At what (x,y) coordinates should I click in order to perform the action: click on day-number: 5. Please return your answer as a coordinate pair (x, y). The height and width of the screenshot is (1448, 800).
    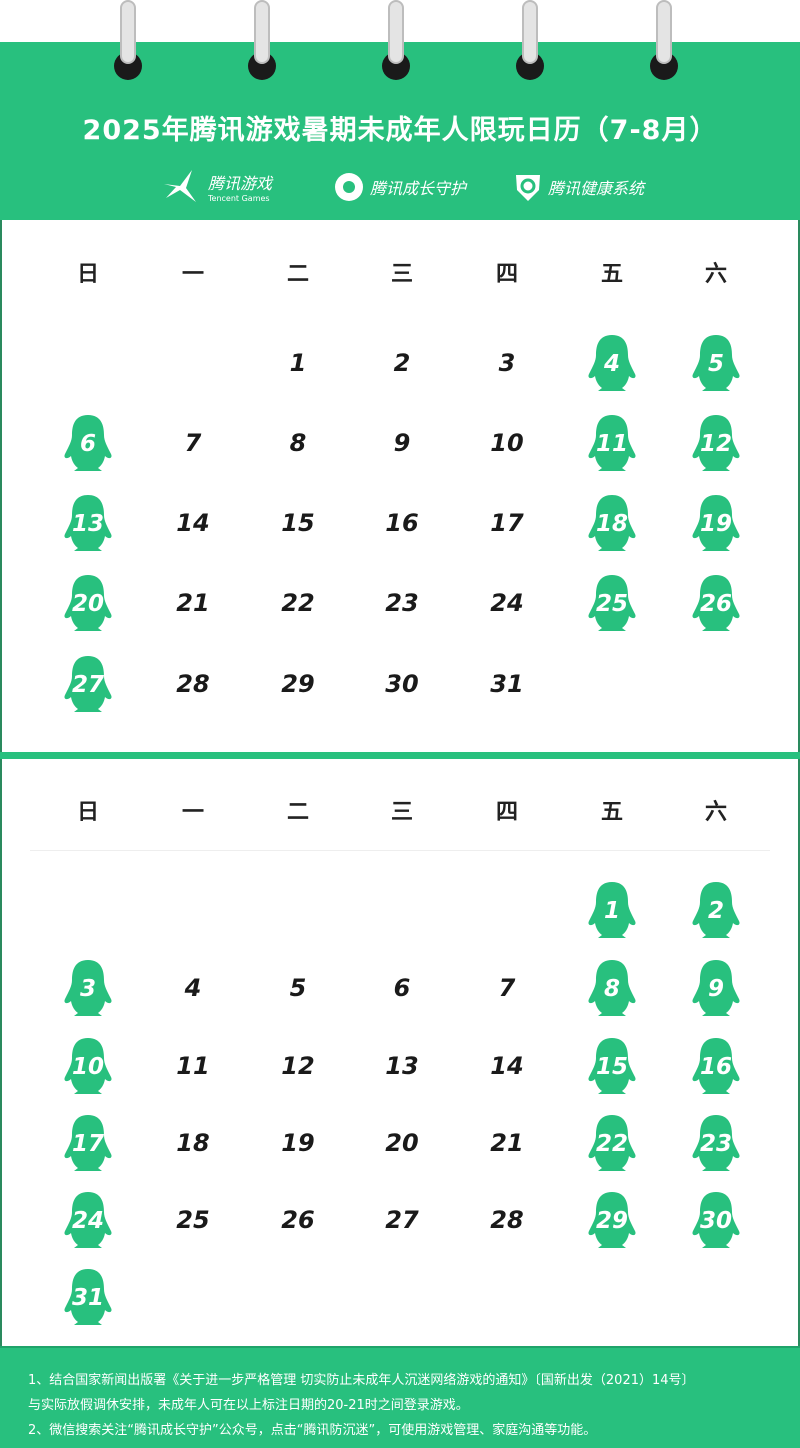
    Looking at the image, I should click on (298, 988).